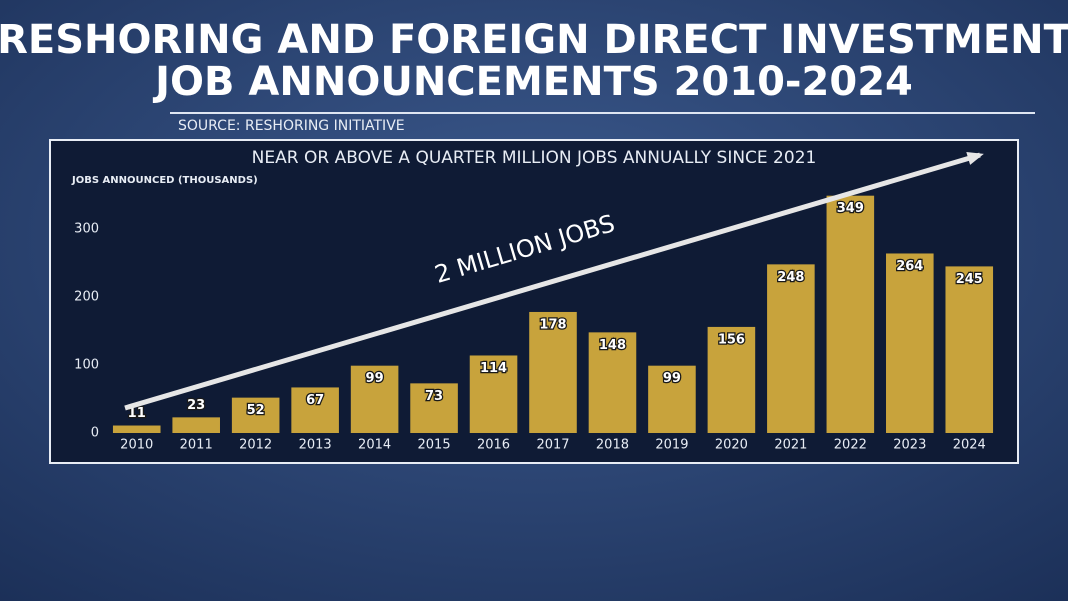  Describe the element at coordinates (552, 445) in the screenshot. I see `x-tick-label: 2017` at that location.